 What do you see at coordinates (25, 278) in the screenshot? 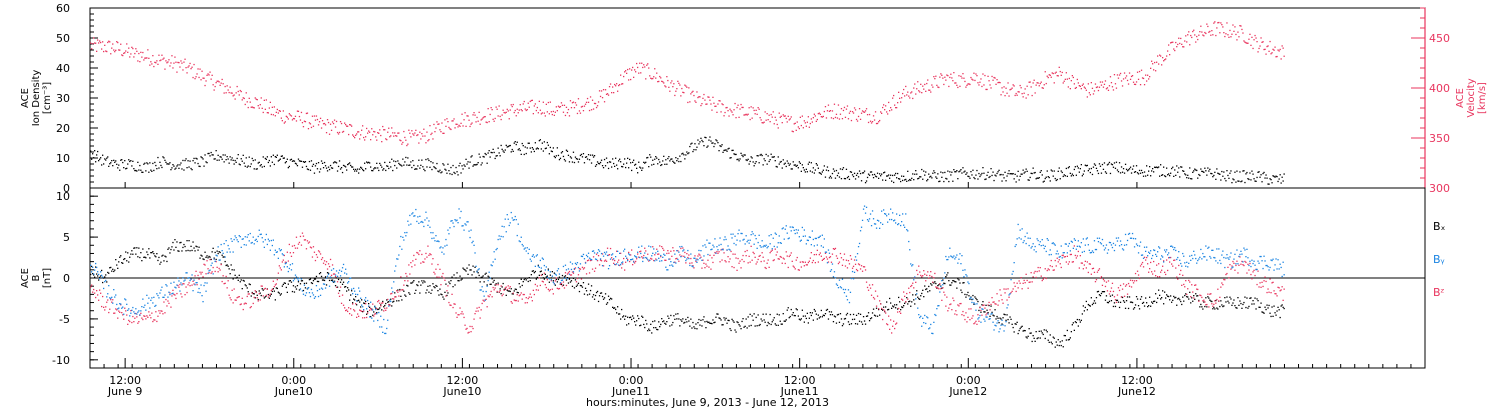
I see `b-axis-title-line: ACE` at bounding box center [25, 278].